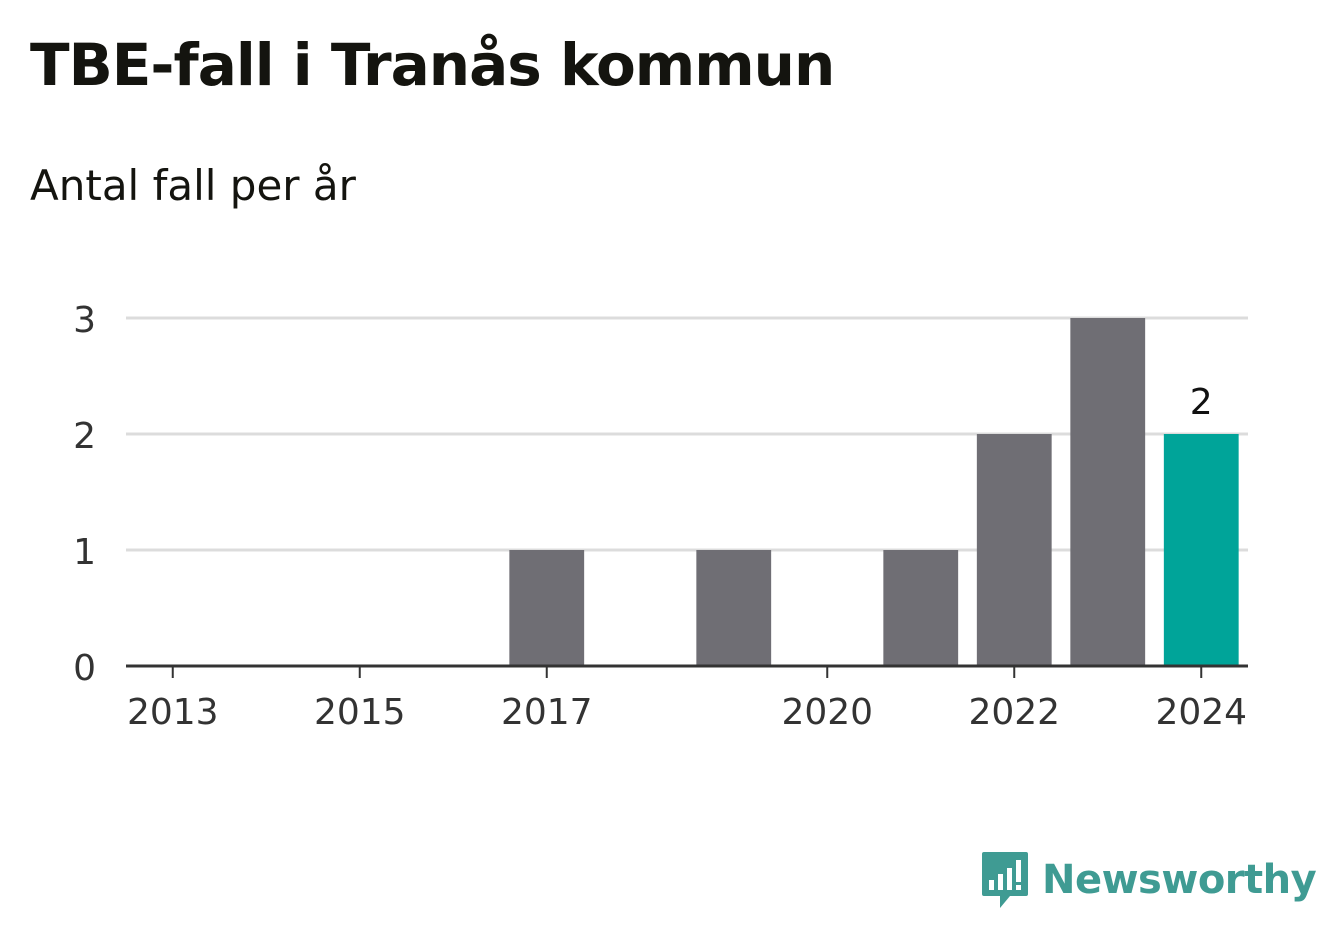  Describe the element at coordinates (84, 320) in the screenshot. I see `y-tick-label: 3` at that location.